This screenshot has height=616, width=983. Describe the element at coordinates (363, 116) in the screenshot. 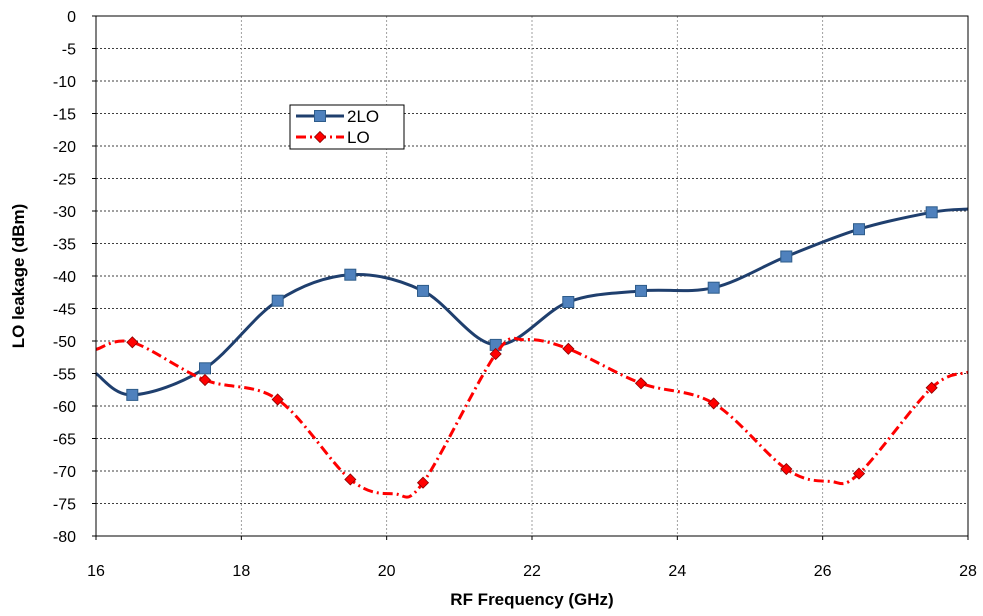

I see `legend-label-2lo: 2LO` at that location.